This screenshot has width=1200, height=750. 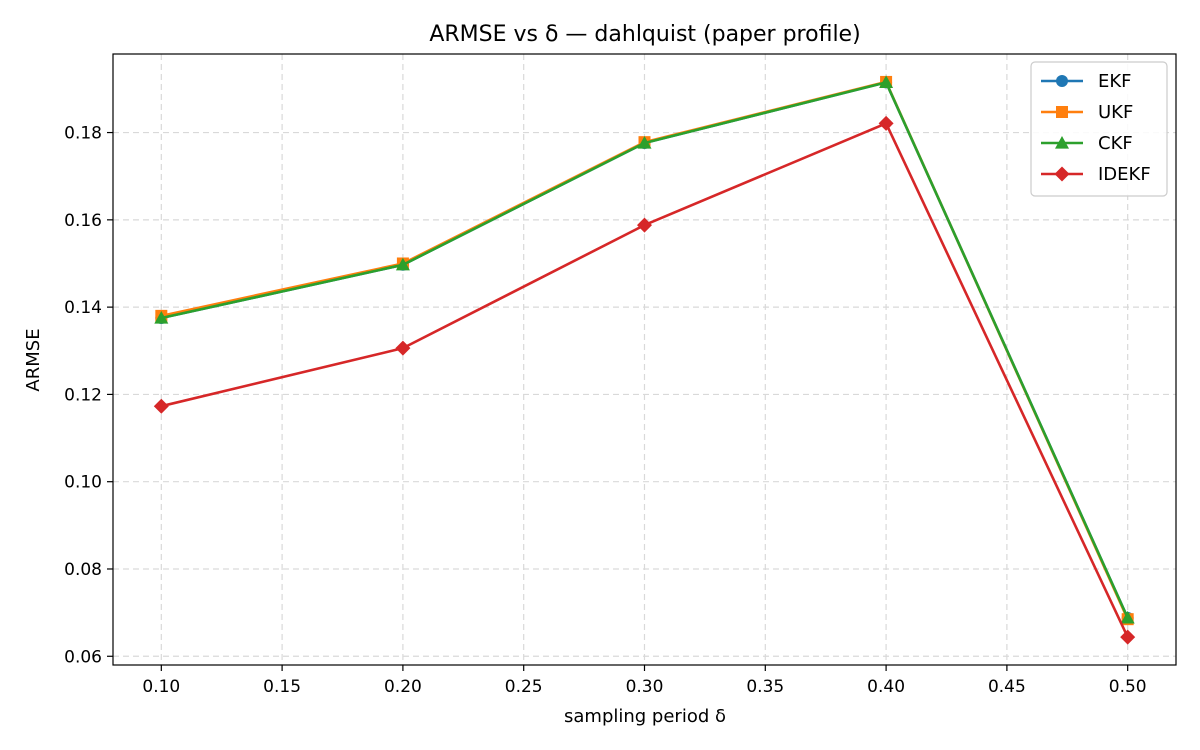 What do you see at coordinates (524, 687) in the screenshot?
I see `x-tick-label: 0.25` at bounding box center [524, 687].